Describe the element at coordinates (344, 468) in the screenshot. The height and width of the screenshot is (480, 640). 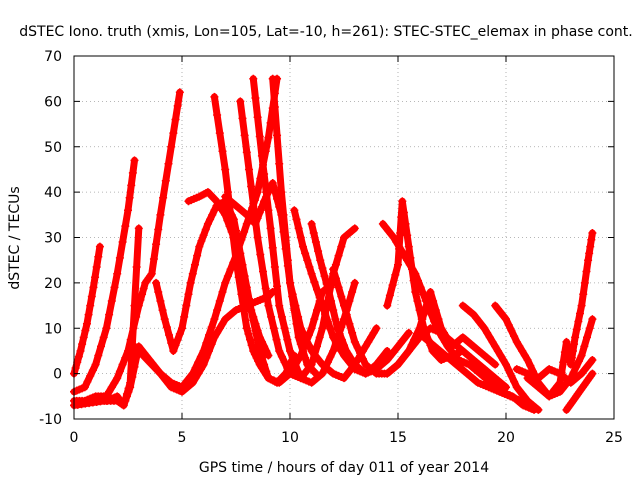
I see `x-axis-label: GPS time / hours of day 011 of year 2014` at that location.